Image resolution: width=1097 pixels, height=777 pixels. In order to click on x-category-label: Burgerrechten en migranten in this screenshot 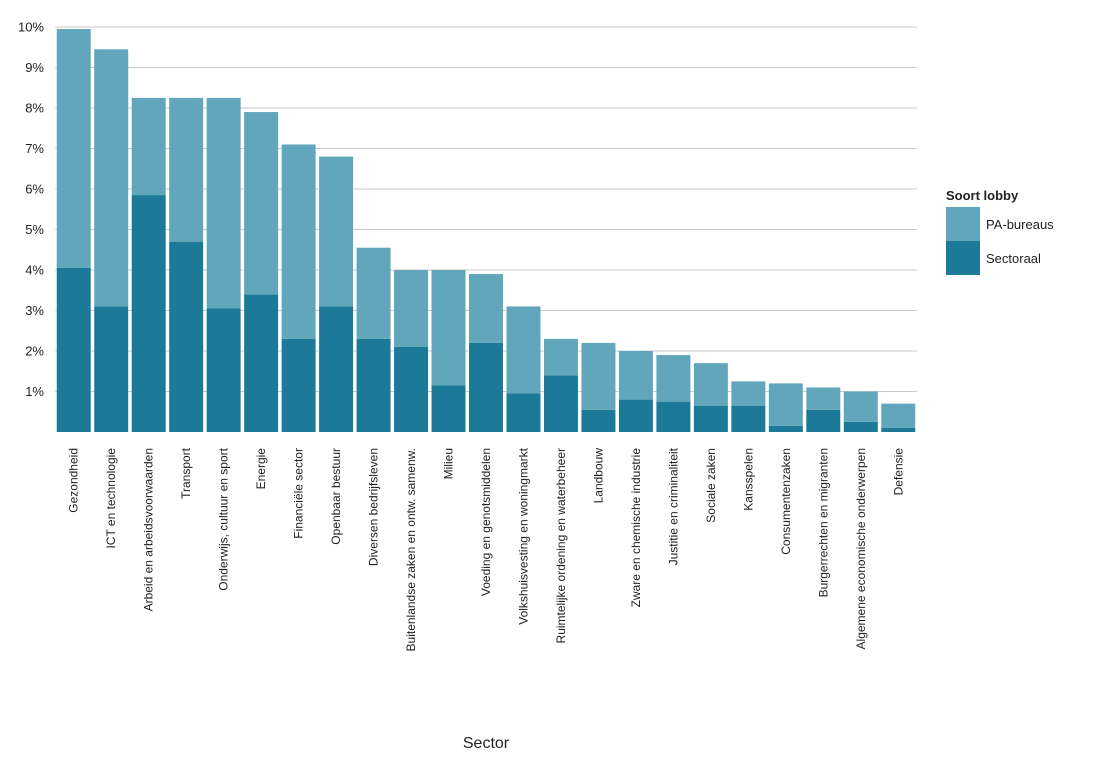, I will do `click(823, 522)`.